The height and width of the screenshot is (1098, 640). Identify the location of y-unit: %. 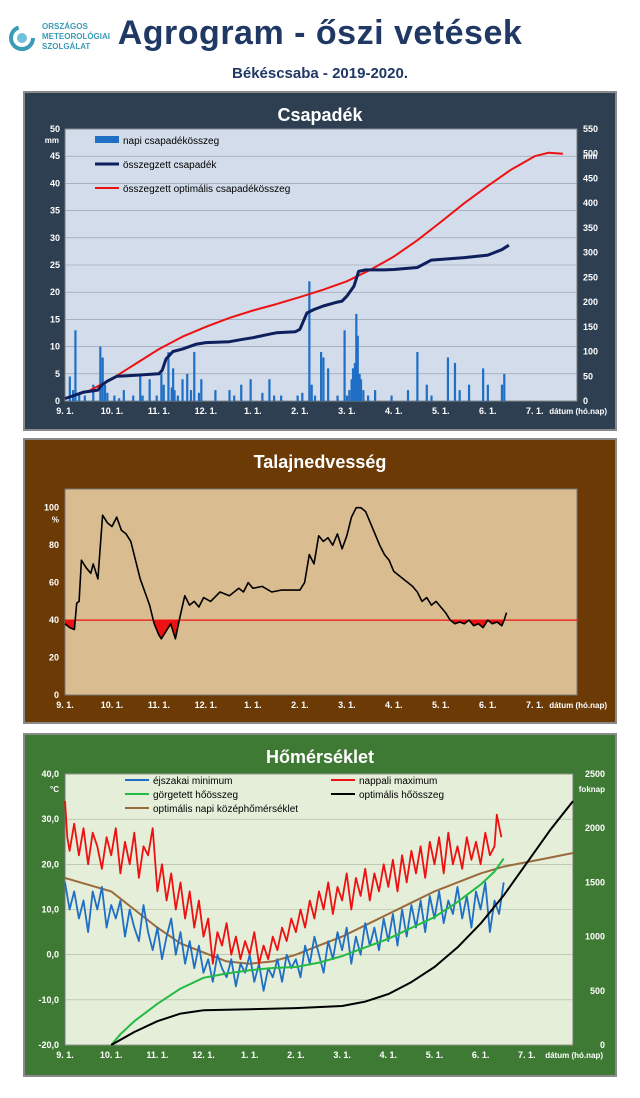
(55, 520).